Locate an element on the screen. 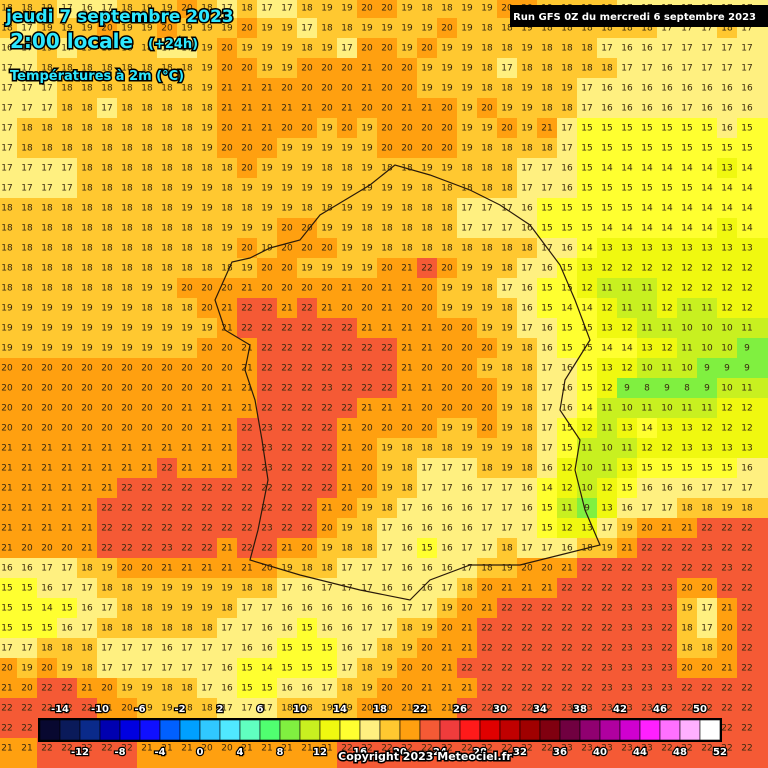 This screenshot has height=768, width=768. legend-label: -10 is located at coordinates (100, 709).